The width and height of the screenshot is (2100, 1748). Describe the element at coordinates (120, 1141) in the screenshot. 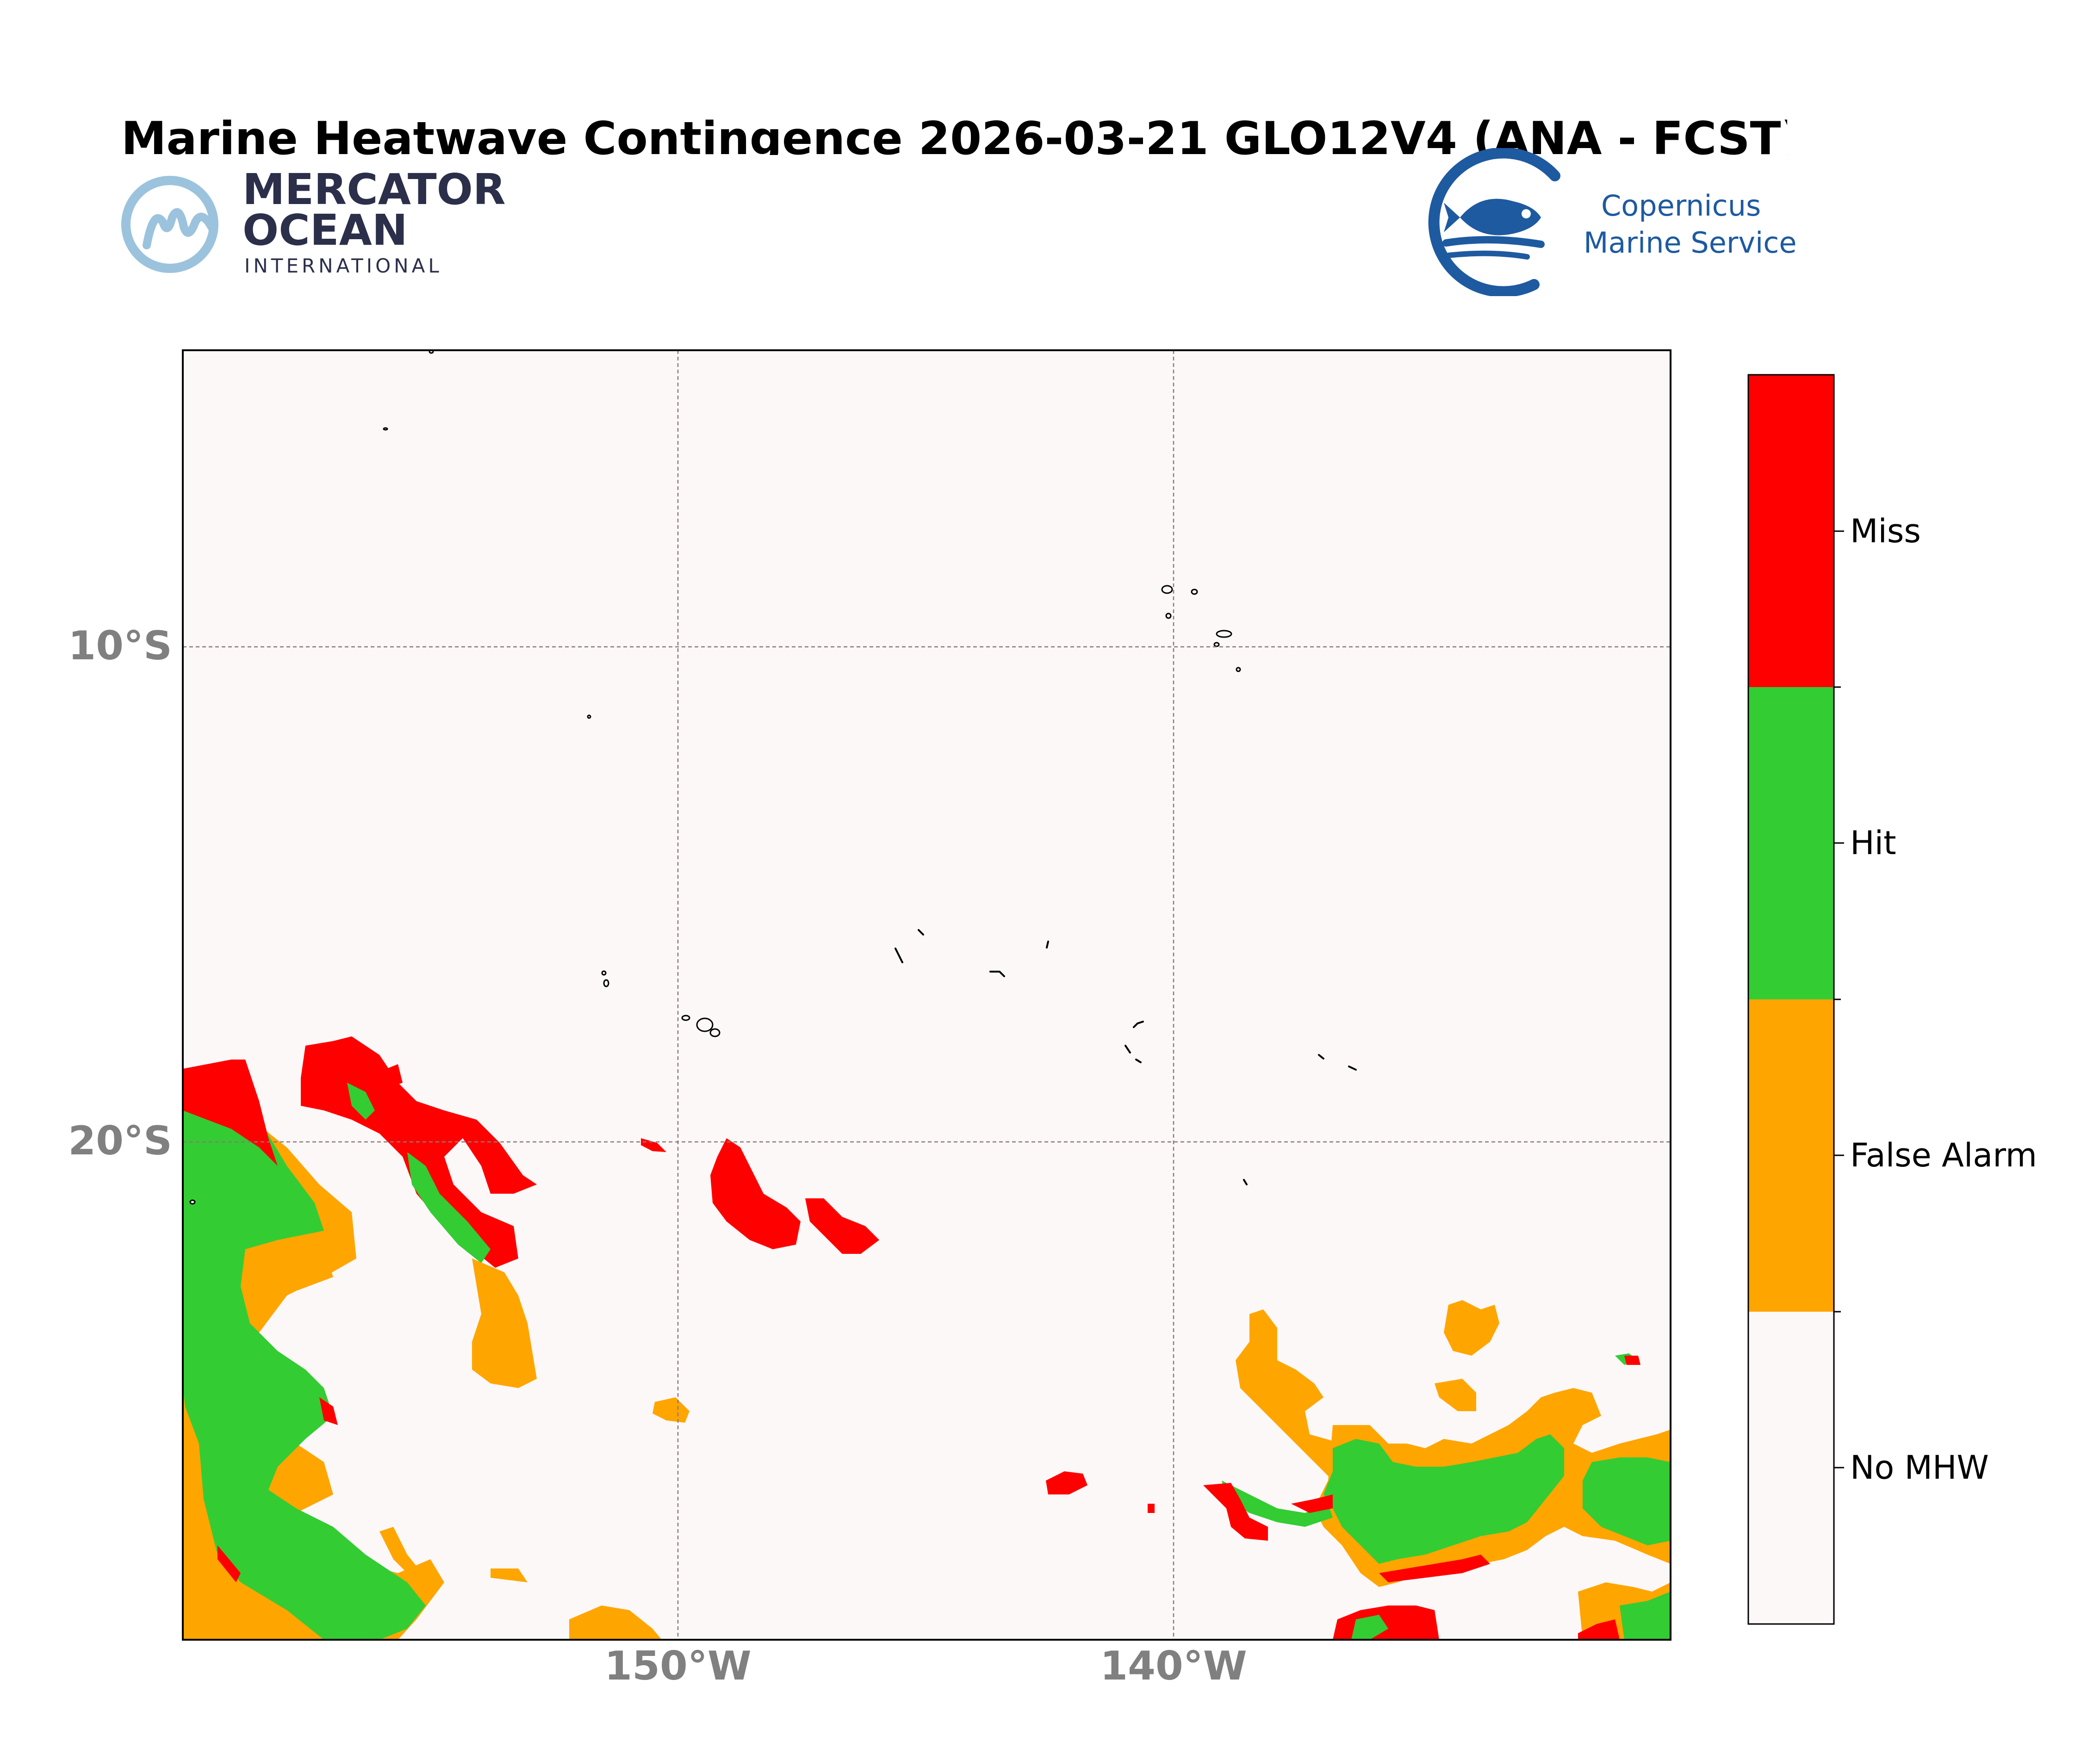

I see `lat-label-20s: 20°S` at that location.